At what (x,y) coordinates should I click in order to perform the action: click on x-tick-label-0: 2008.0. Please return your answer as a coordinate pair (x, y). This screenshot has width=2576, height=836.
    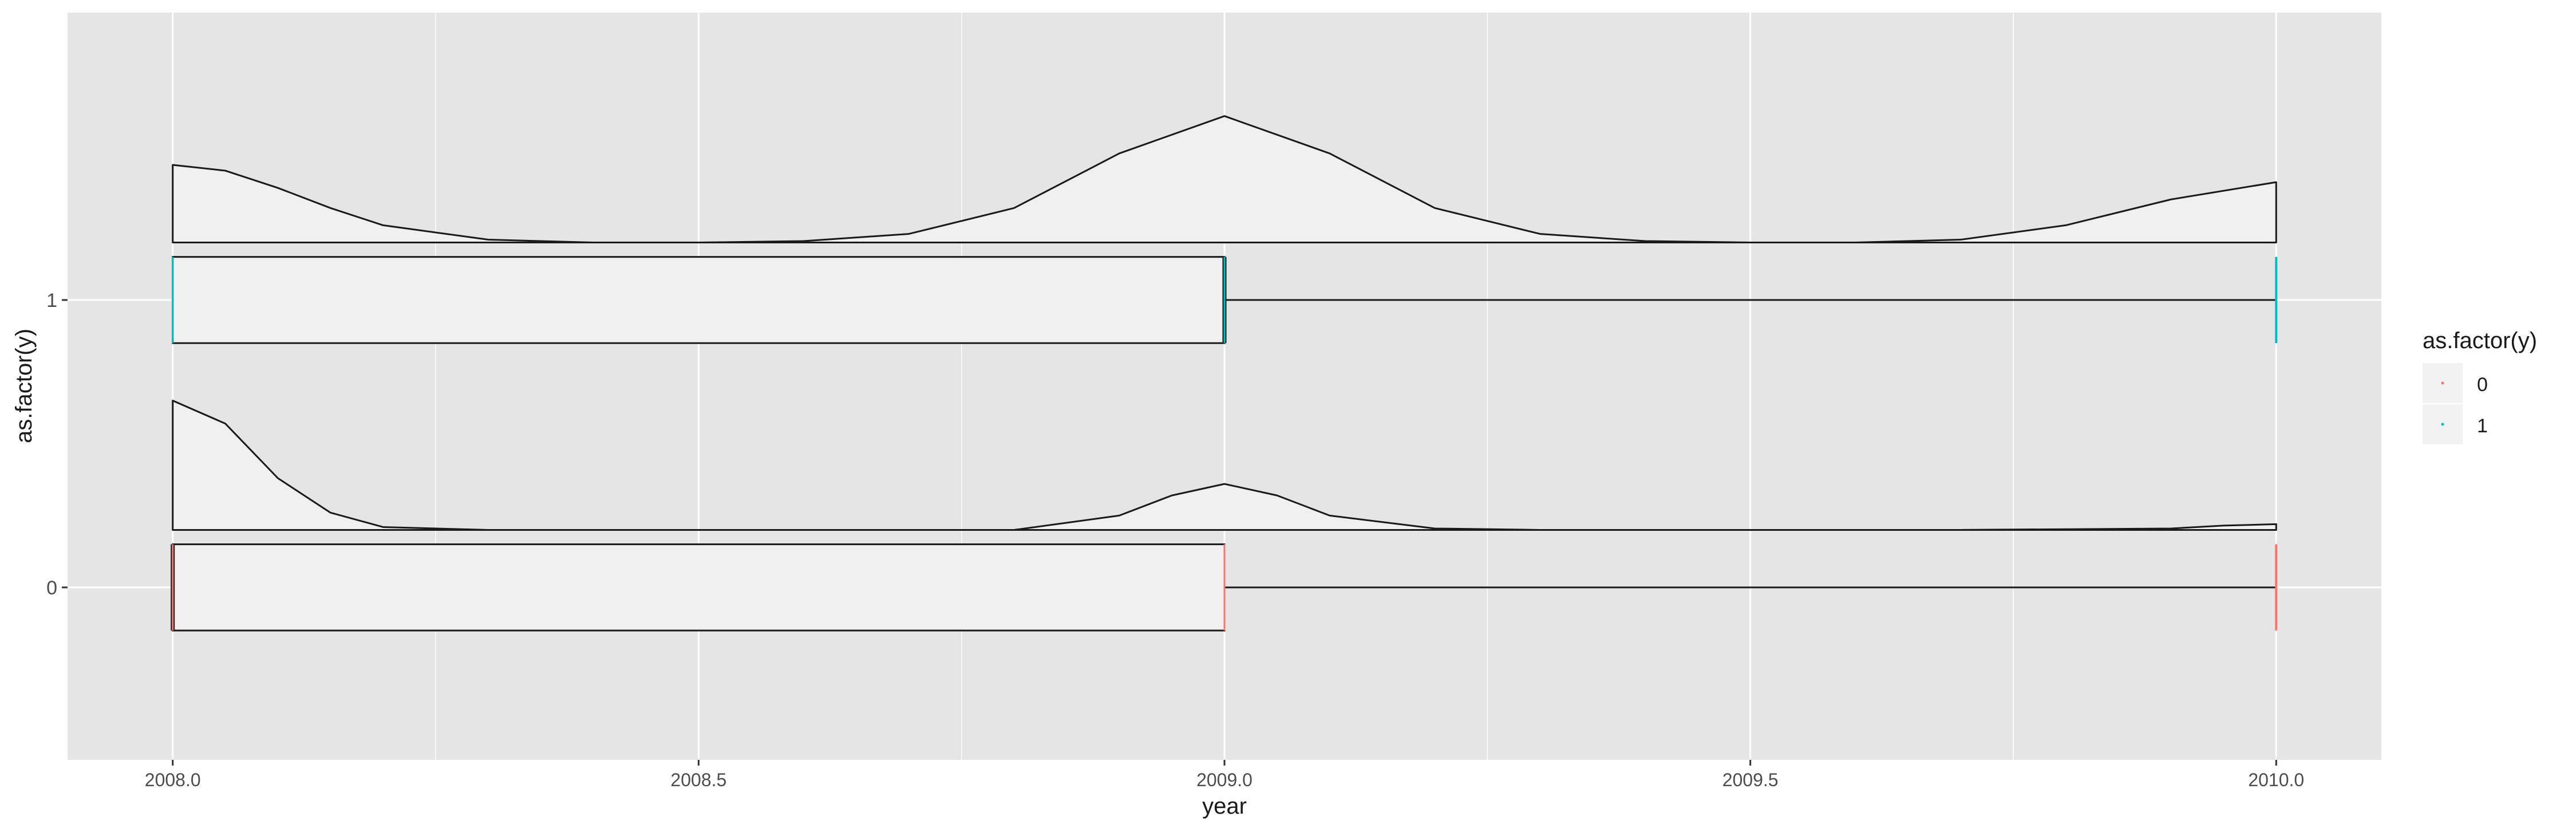
    Looking at the image, I should click on (173, 780).